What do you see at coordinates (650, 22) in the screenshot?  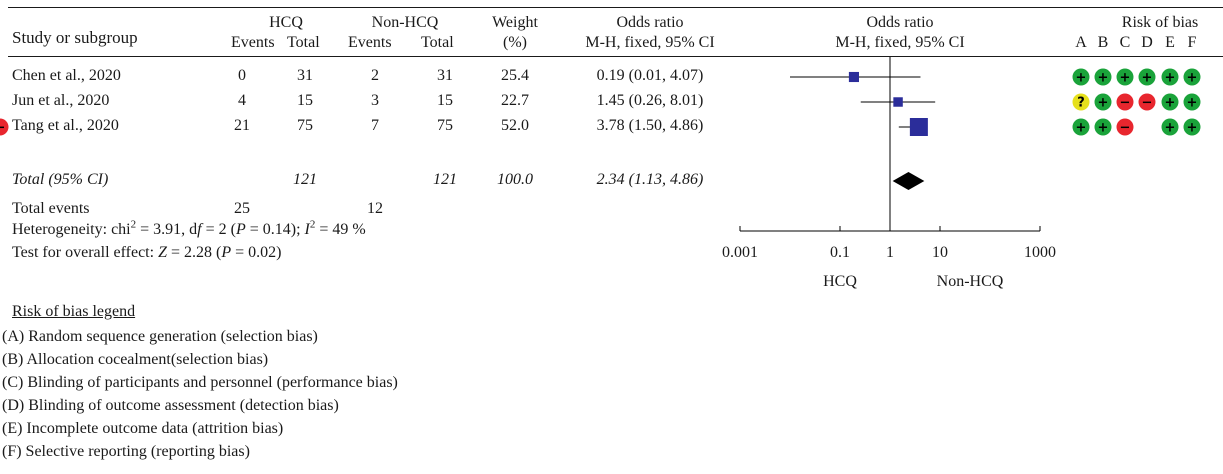 I see `header-odds-ratio: Odds ratio` at bounding box center [650, 22].